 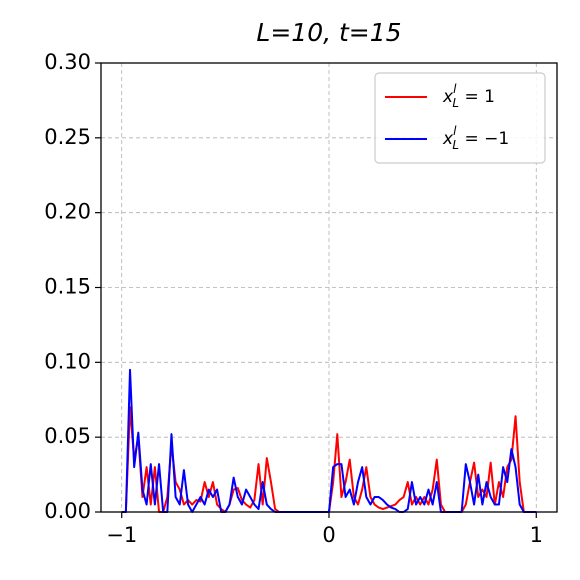 I want to click on x-tick-label: −1, so click(x=121, y=535).